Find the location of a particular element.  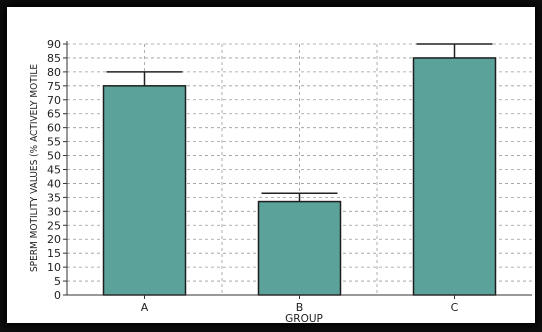

y-tick-label: 40 is located at coordinates (54, 183).